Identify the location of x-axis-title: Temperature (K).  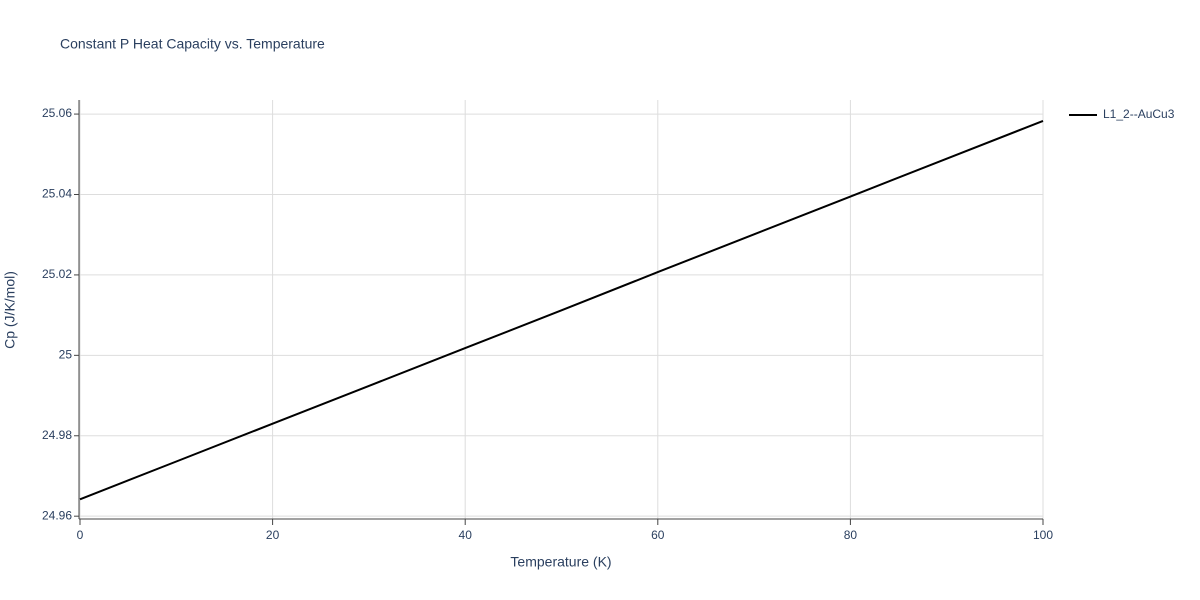
(560, 562).